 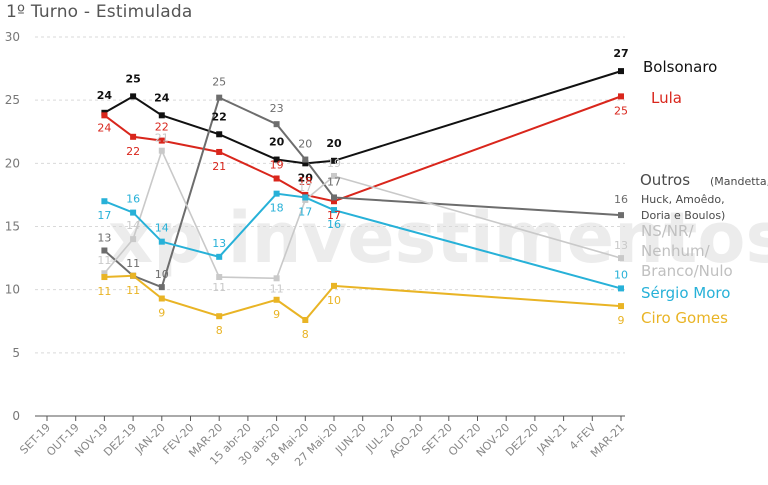 I want to click on data-label-bolsonaro: 24, so click(x=105, y=95).